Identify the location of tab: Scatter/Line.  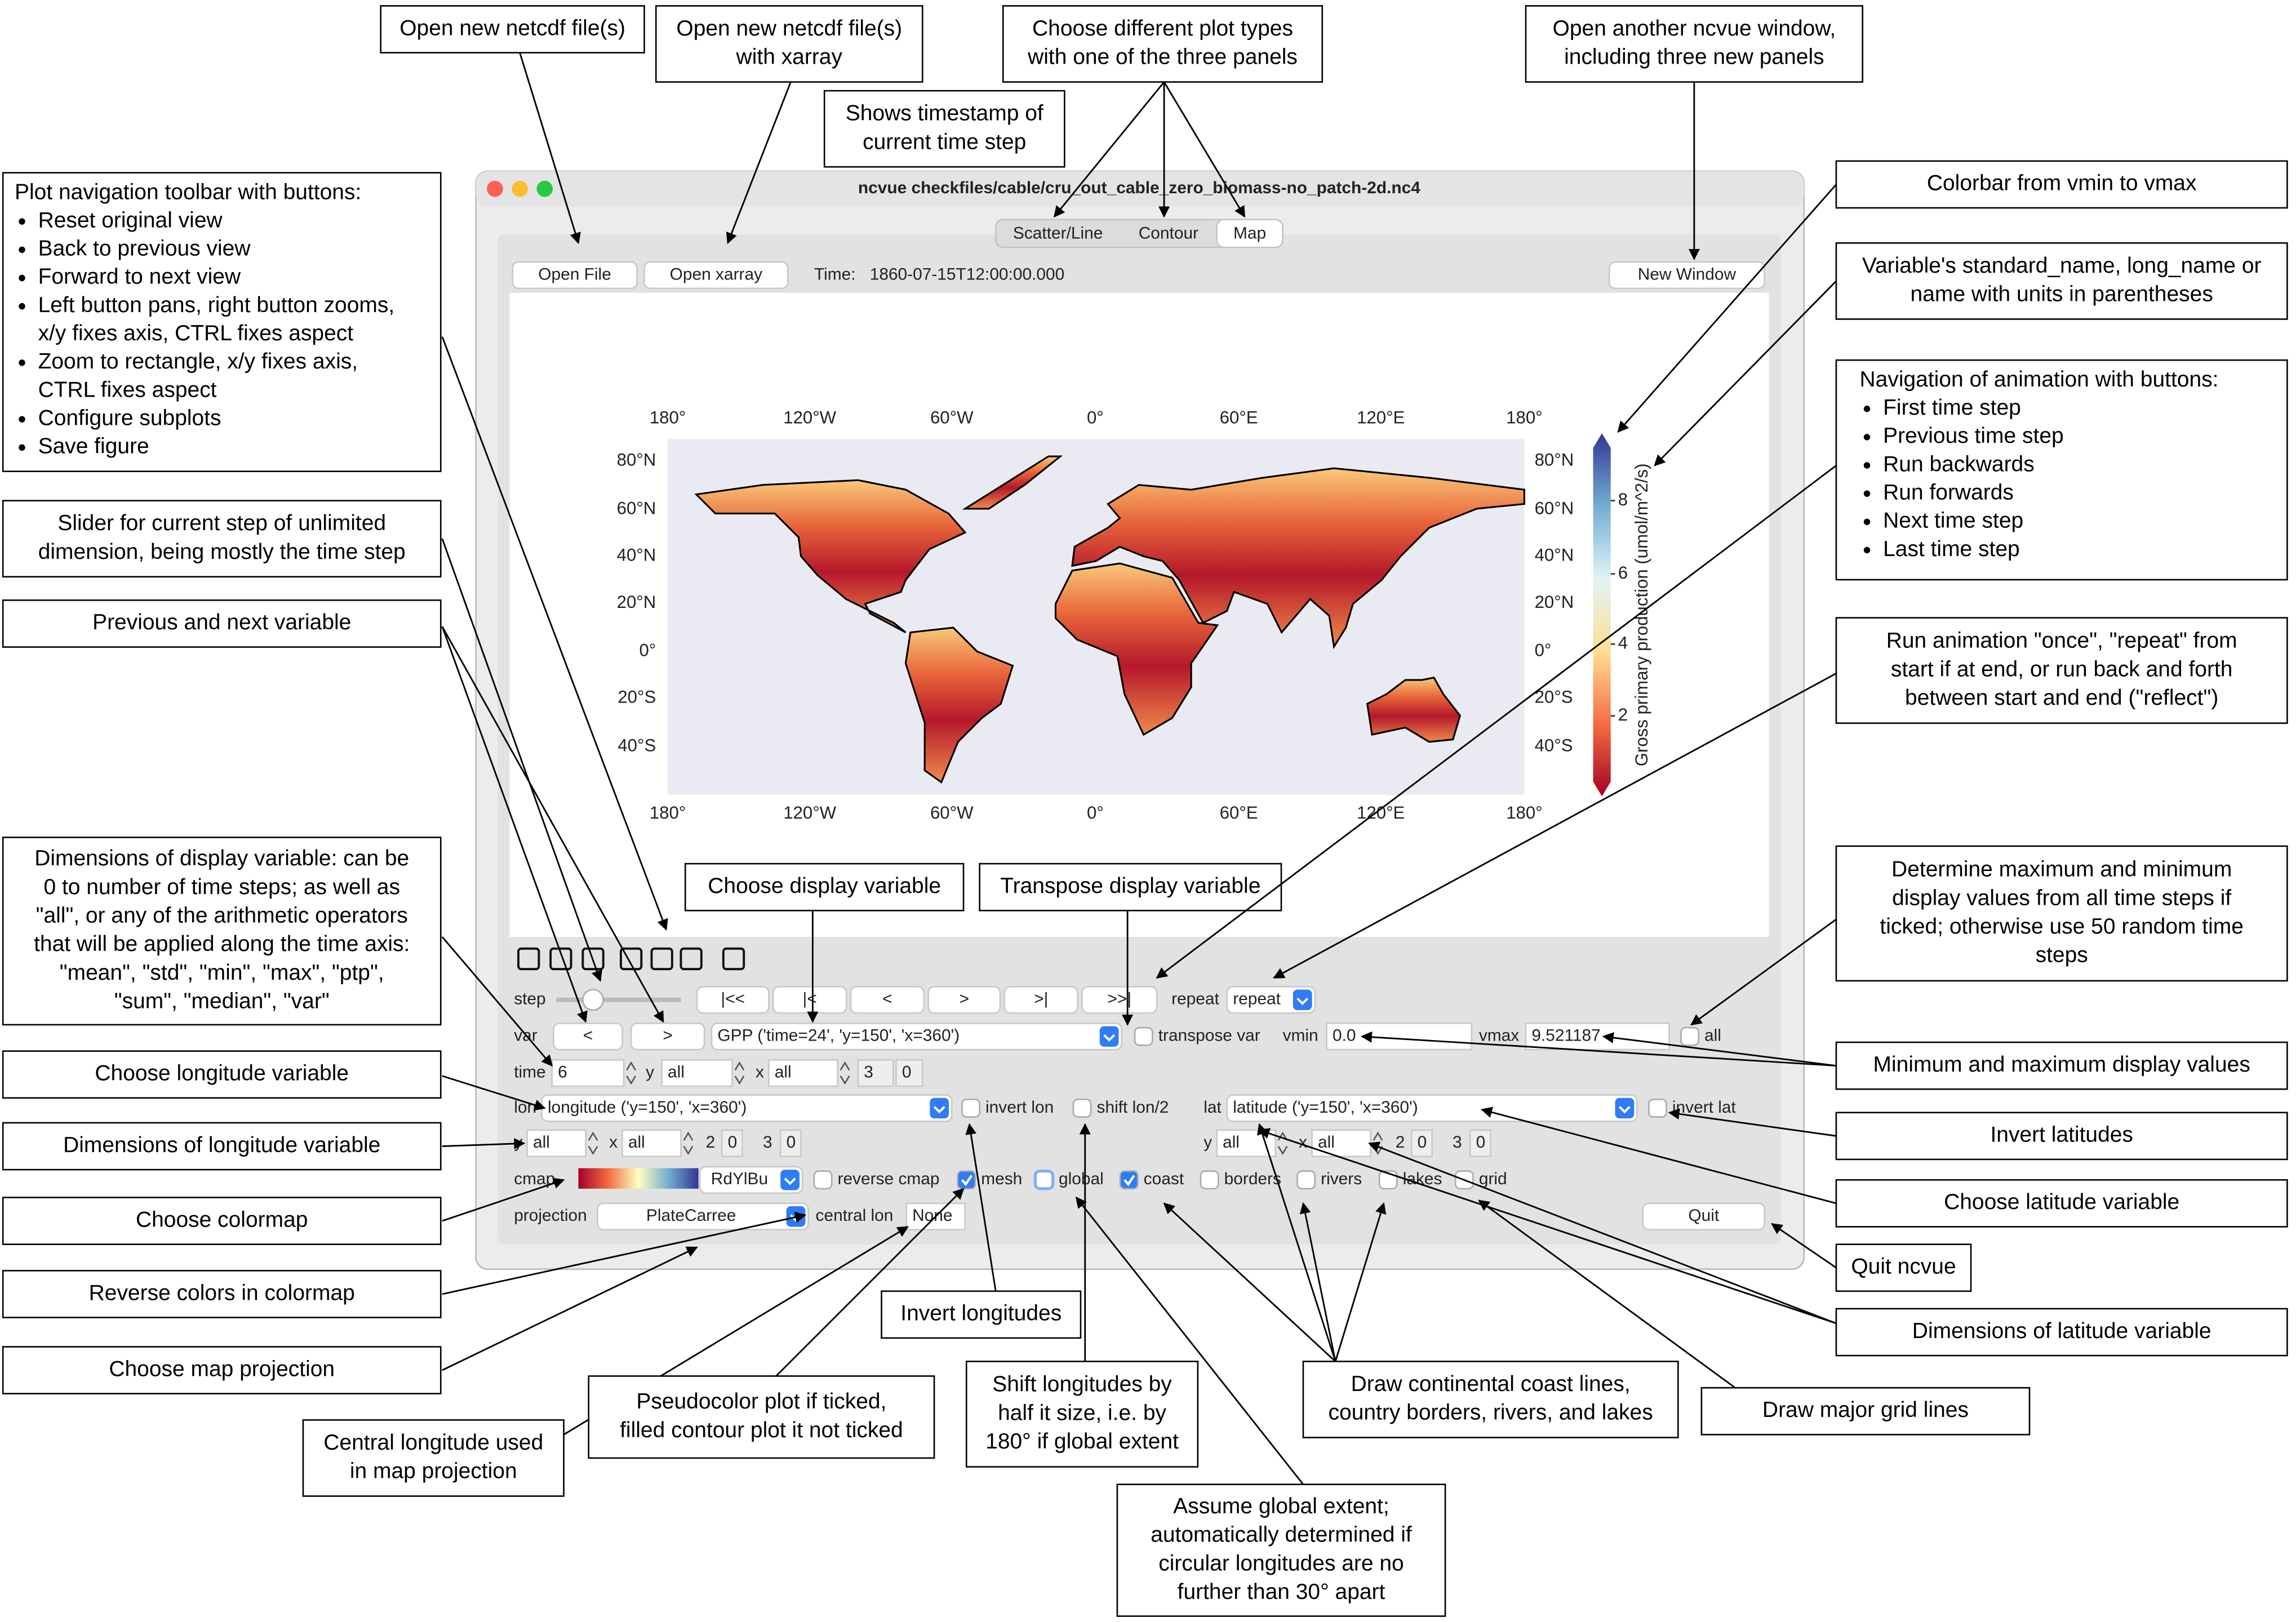
(1058, 233).